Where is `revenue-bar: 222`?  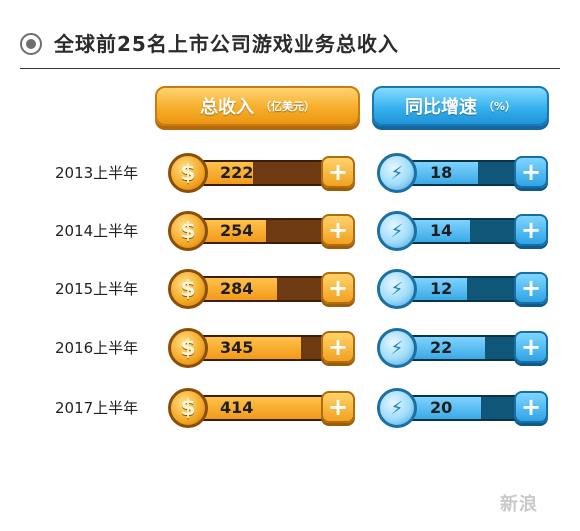
revenue-bar: 222 is located at coordinates (260, 173).